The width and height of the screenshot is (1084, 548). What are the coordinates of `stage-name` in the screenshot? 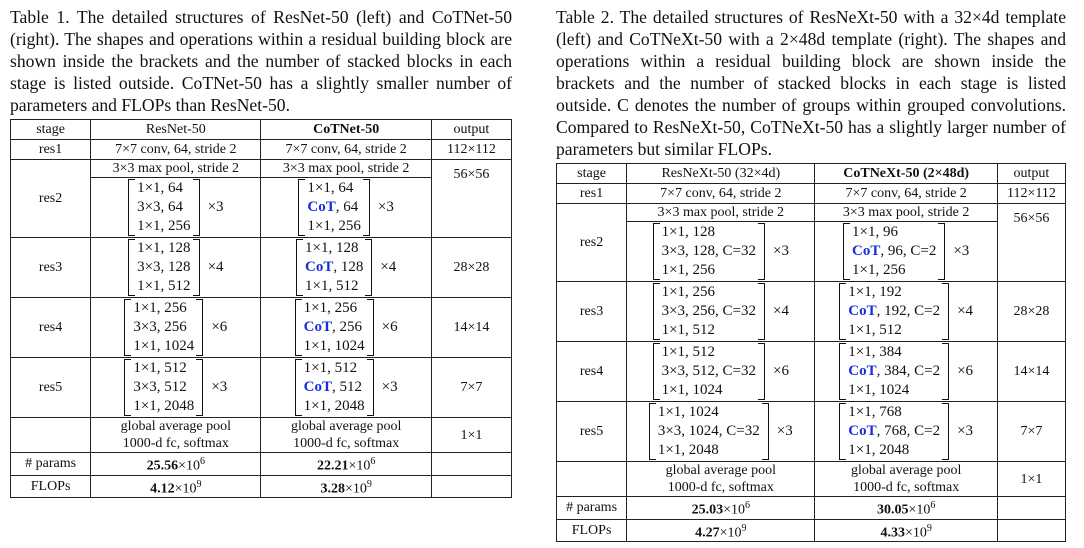 It's located at (50, 435).